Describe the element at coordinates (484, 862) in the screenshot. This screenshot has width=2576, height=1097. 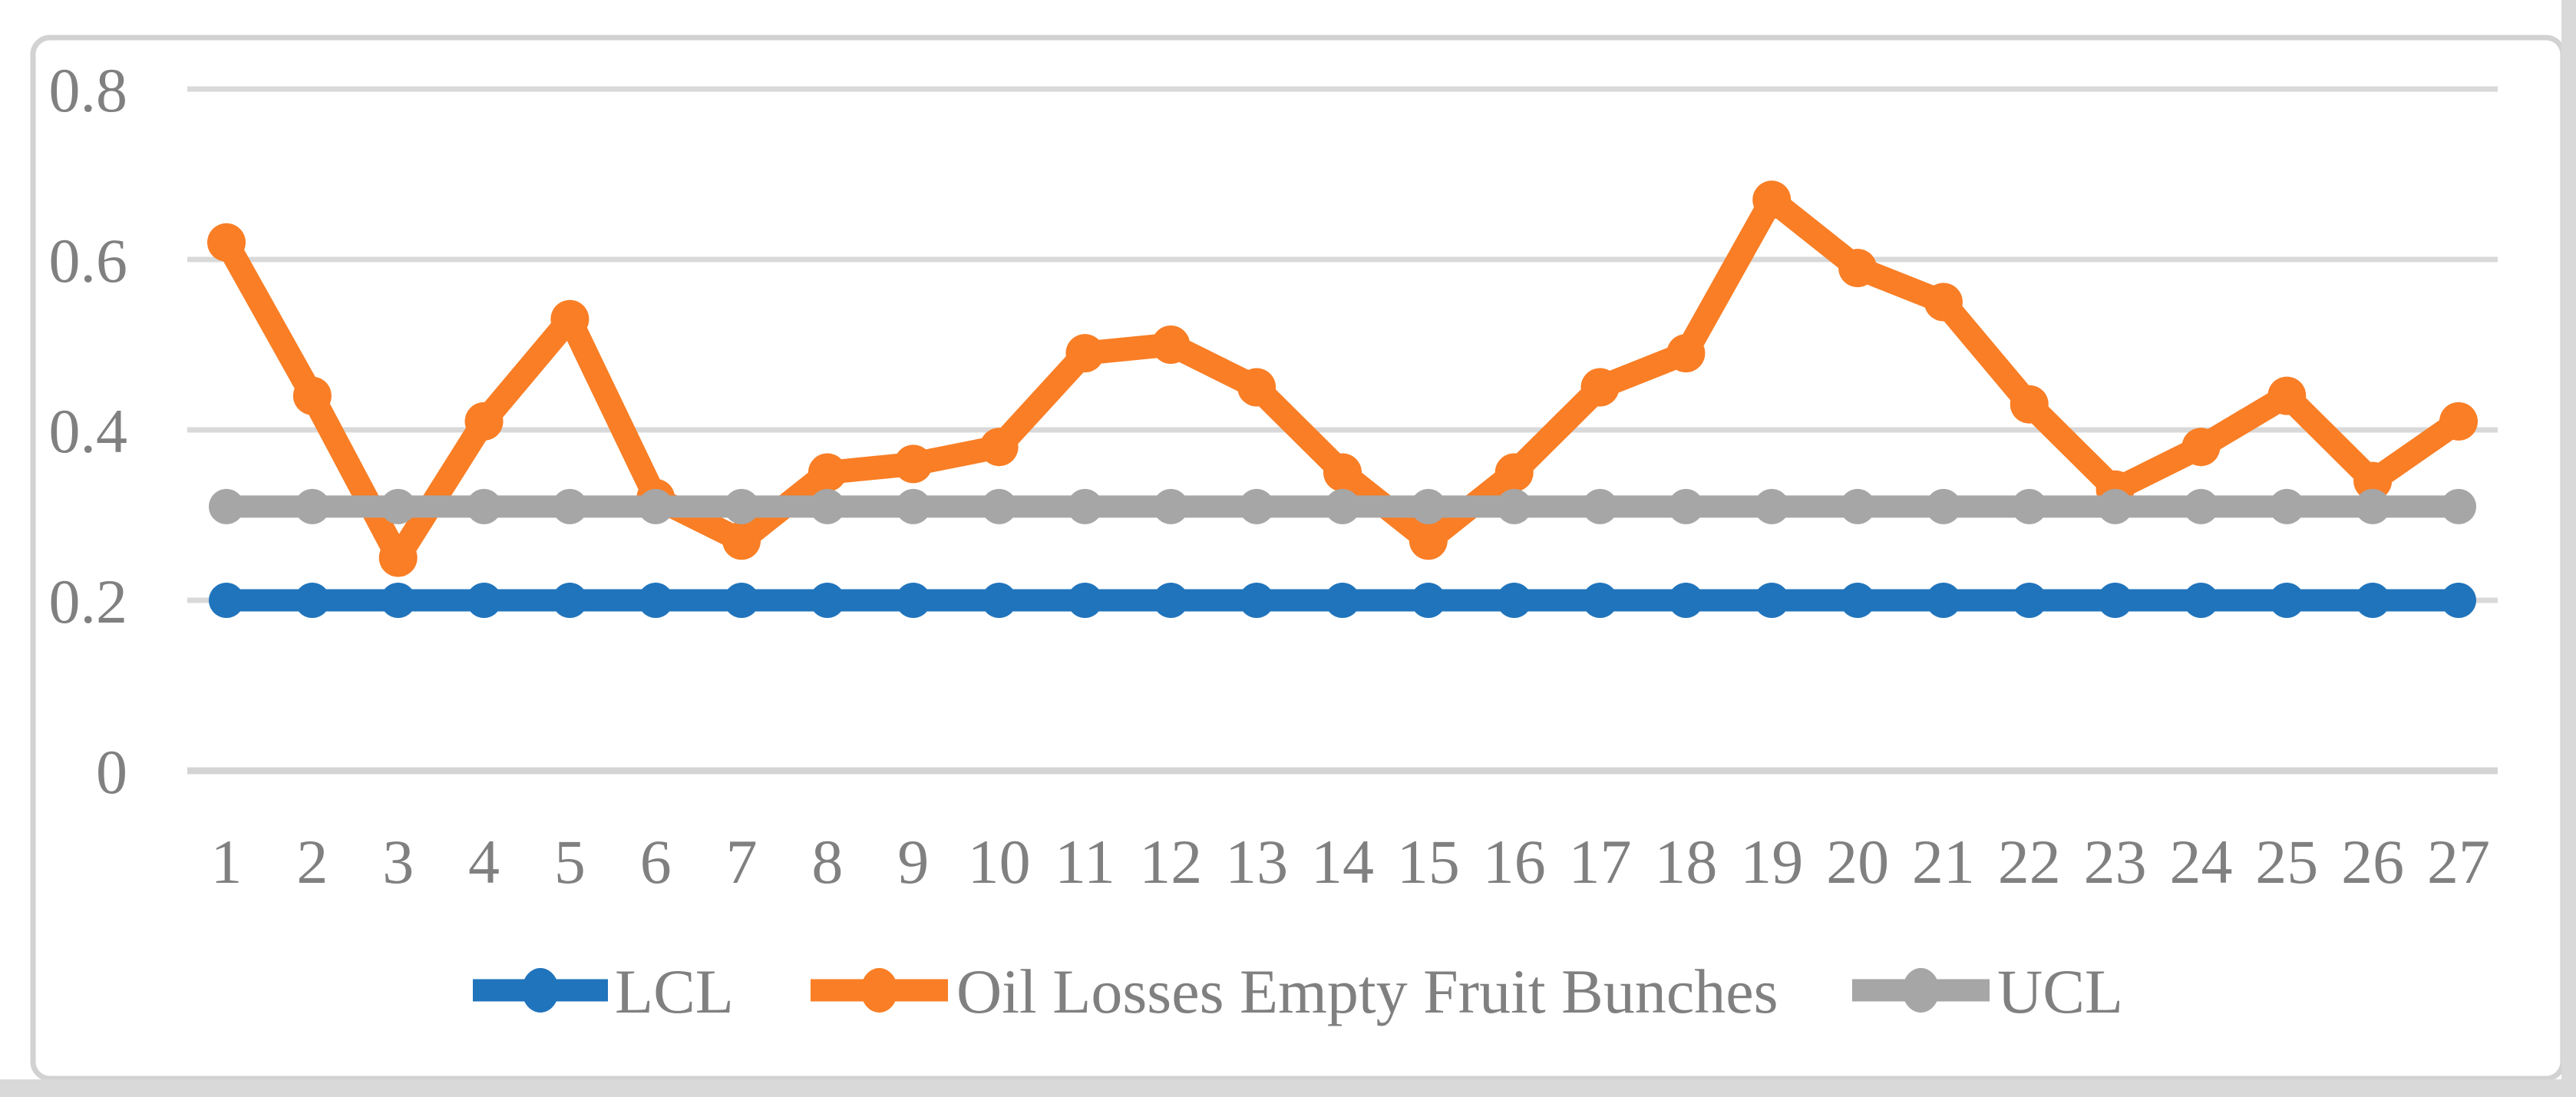
I see `x-axis-tick-label: 4` at that location.